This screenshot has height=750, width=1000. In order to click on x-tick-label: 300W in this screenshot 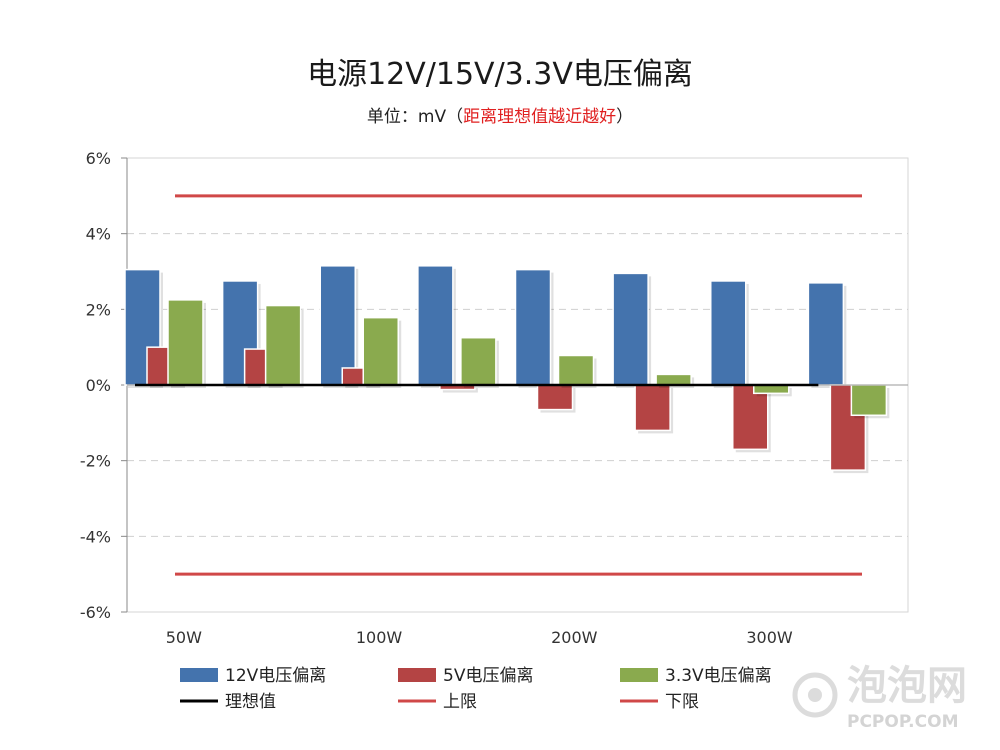, I will do `click(769, 637)`.